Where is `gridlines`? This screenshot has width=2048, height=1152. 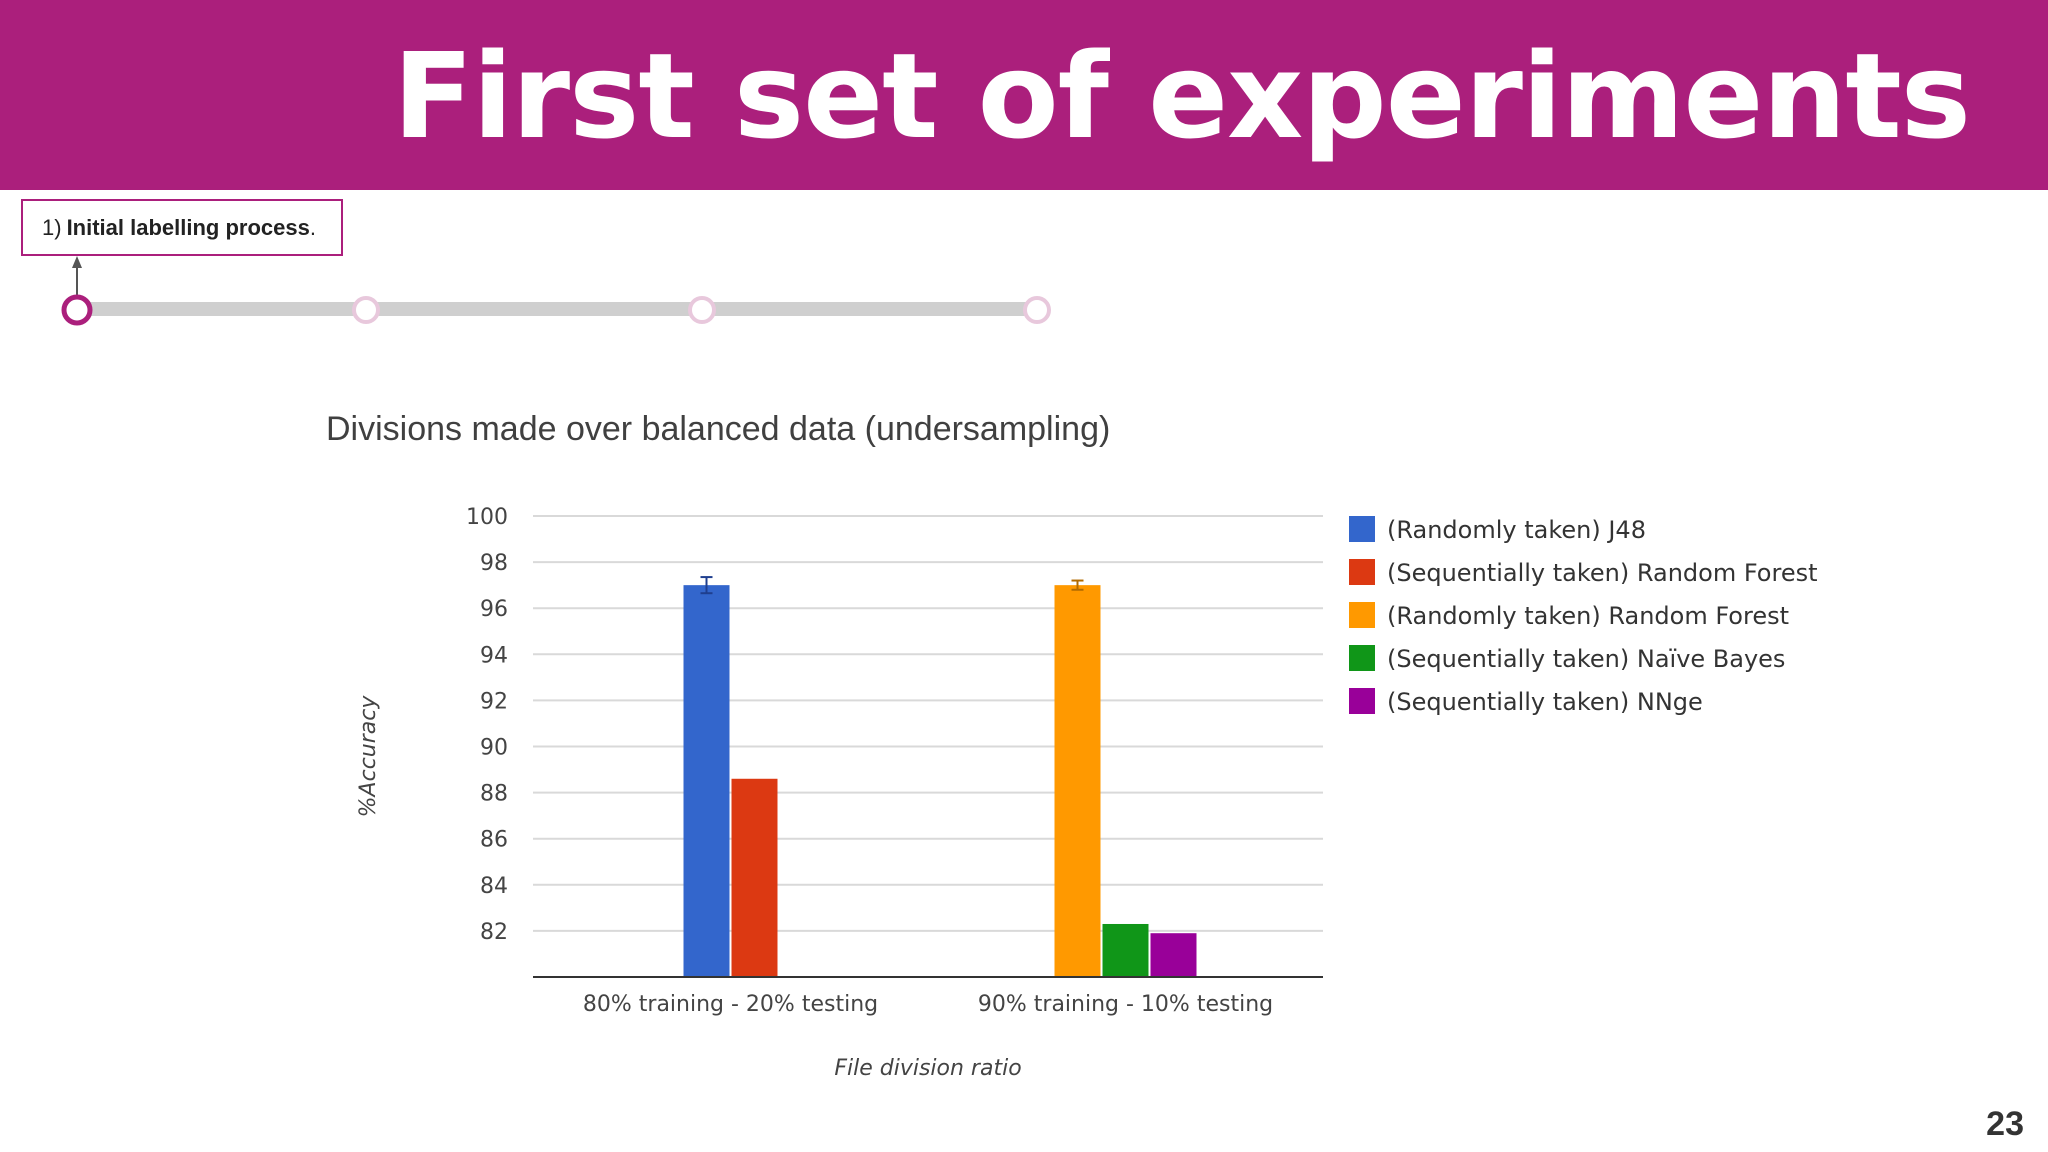 gridlines is located at coordinates (928, 723).